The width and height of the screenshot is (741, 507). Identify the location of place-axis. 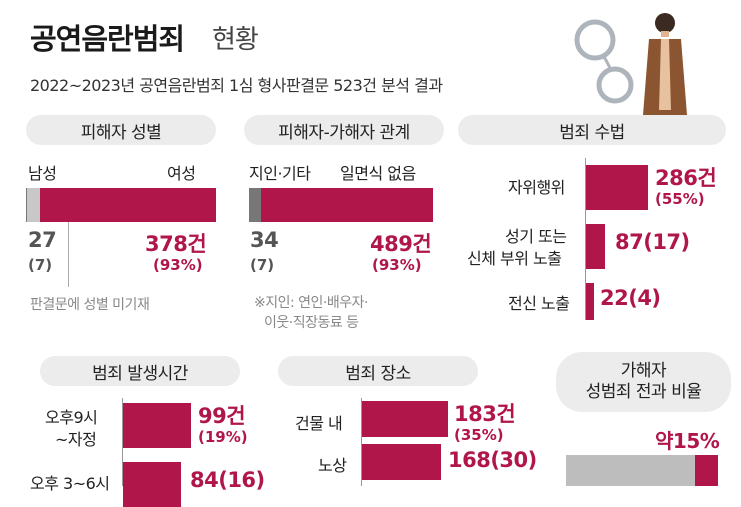
(361, 442).